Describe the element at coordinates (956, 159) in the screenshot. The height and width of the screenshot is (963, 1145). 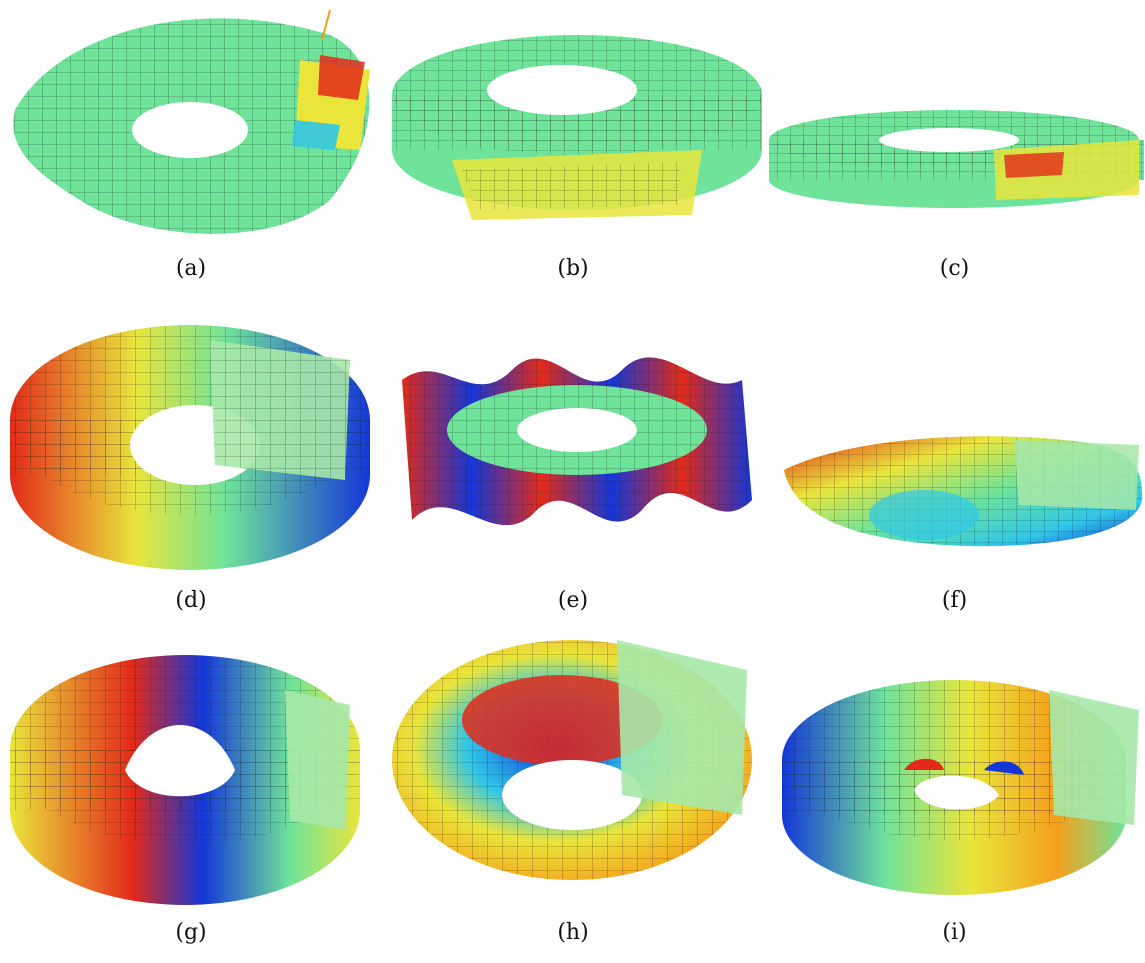
I see `panel-c-image` at that location.